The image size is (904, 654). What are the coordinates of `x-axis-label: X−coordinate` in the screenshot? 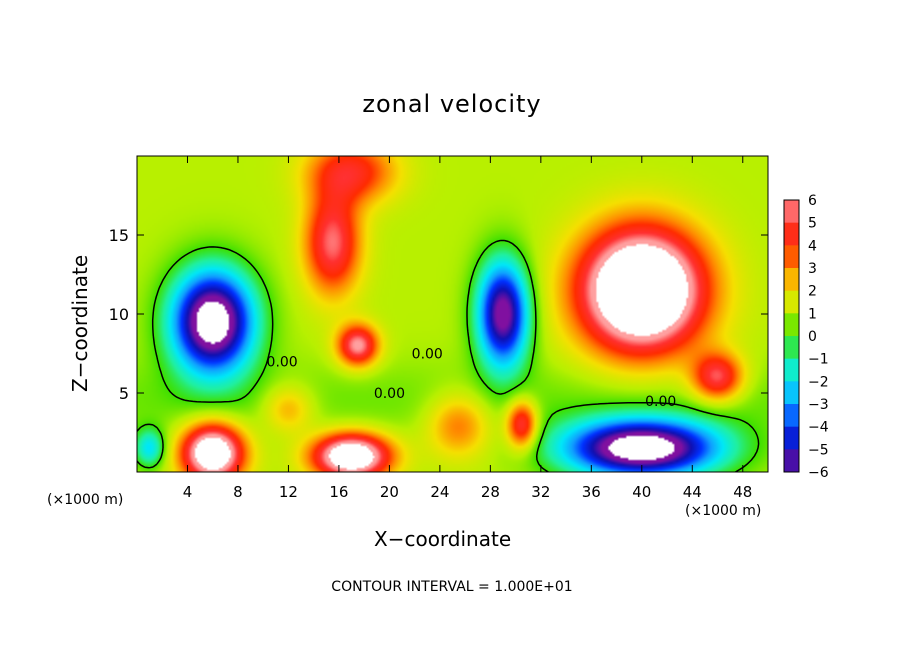 It's located at (443, 539).